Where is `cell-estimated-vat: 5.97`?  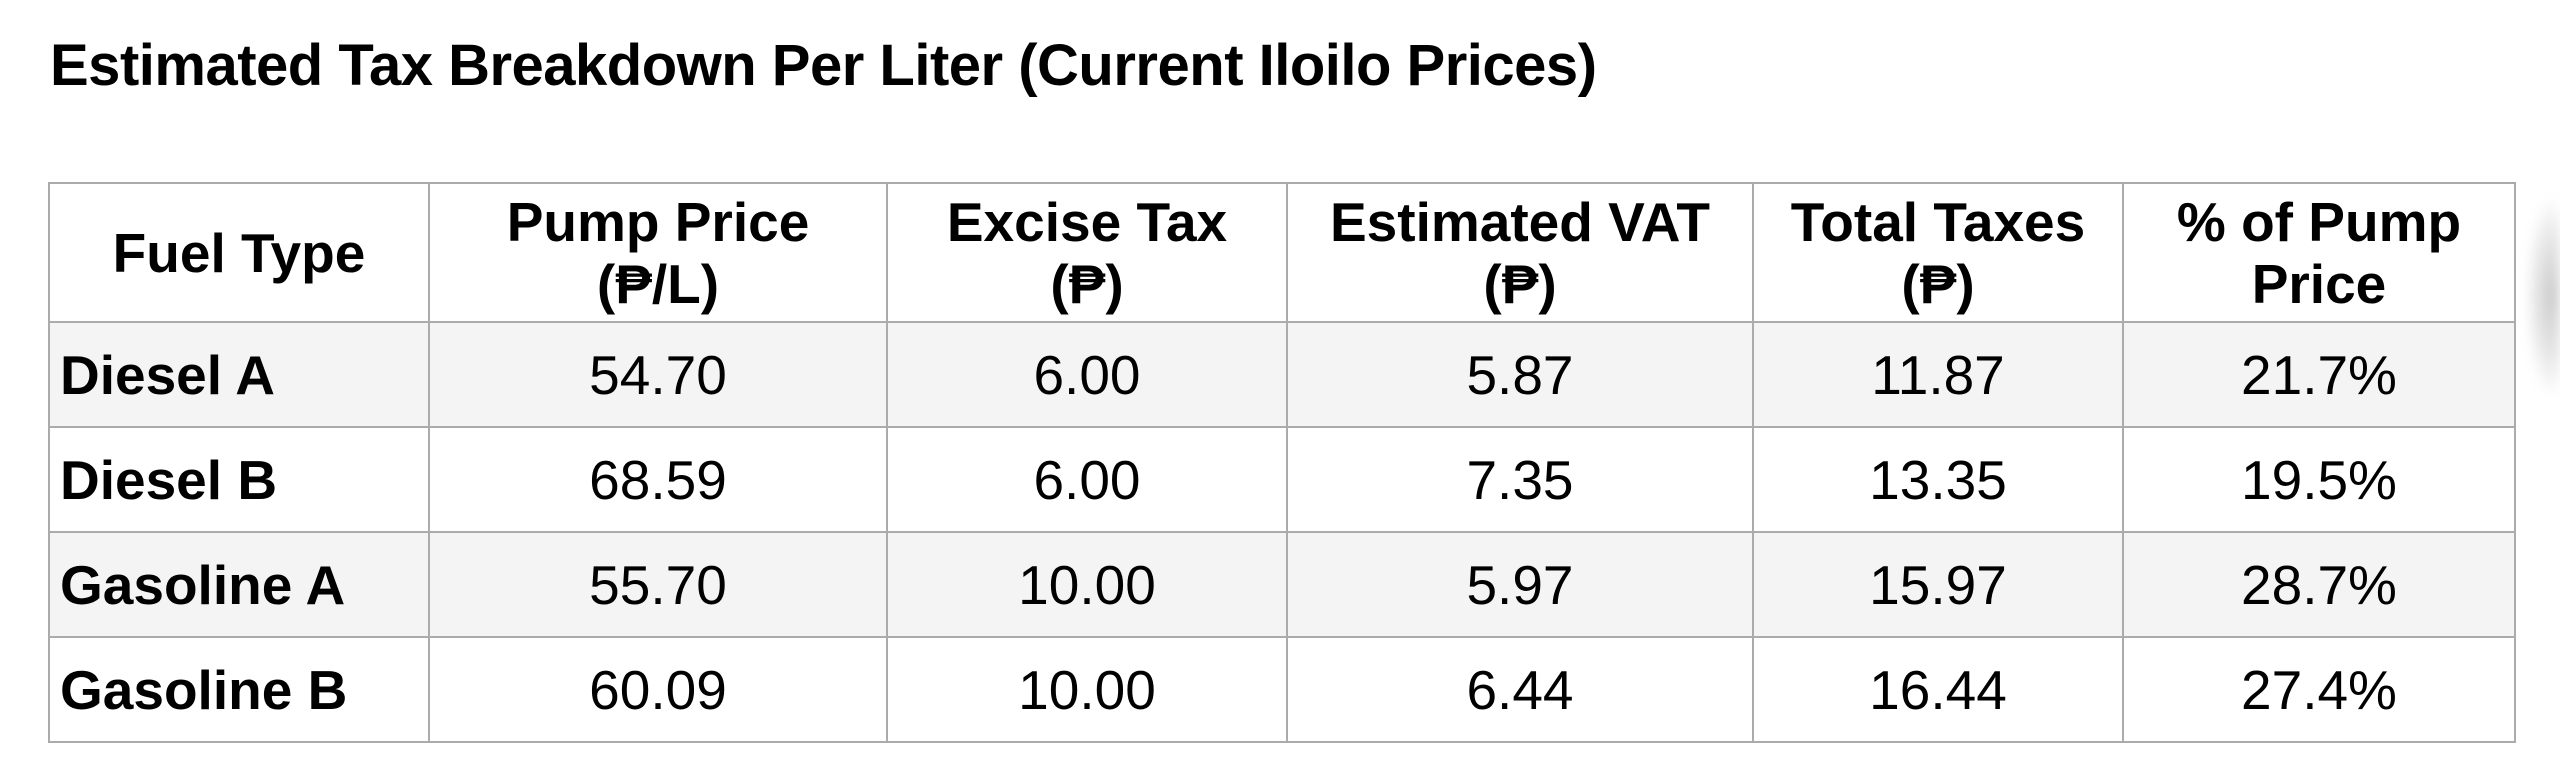
cell-estimated-vat: 5.97 is located at coordinates (1520, 584).